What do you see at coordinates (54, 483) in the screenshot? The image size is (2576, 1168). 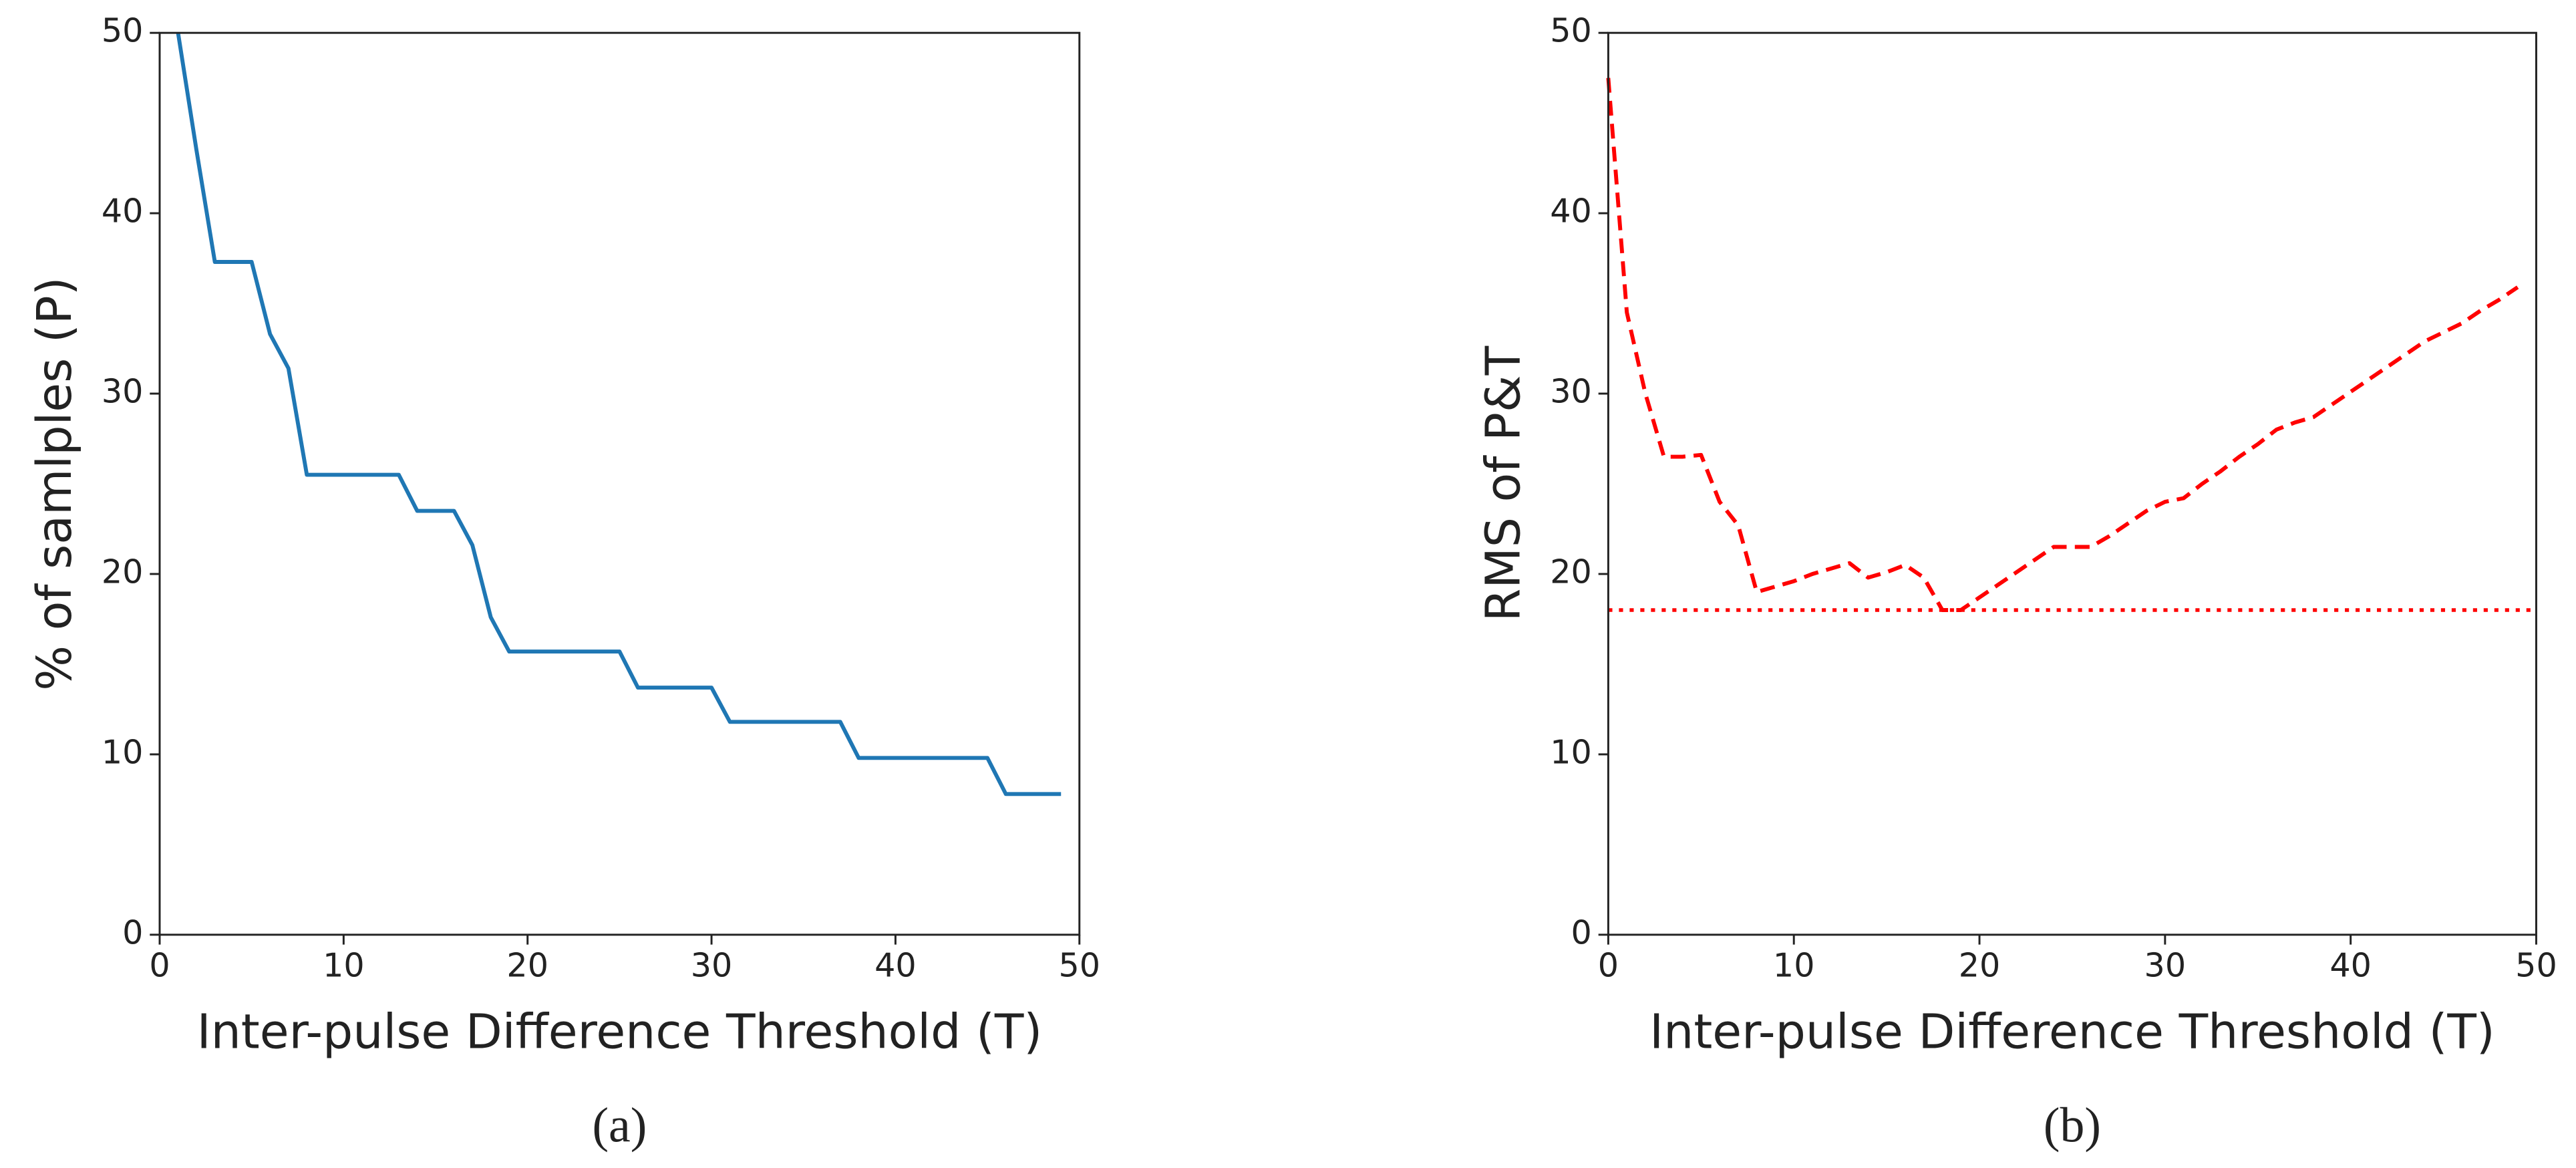 I see `y-axis-label: % of samlples (P)` at bounding box center [54, 483].